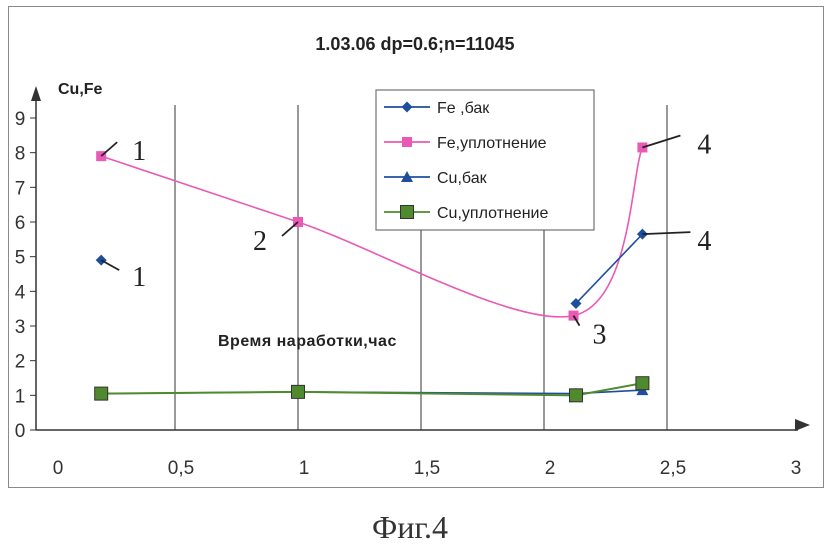 Image resolution: width=836 pixels, height=554 pixels. I want to click on annotation-label: 2, so click(260, 241).